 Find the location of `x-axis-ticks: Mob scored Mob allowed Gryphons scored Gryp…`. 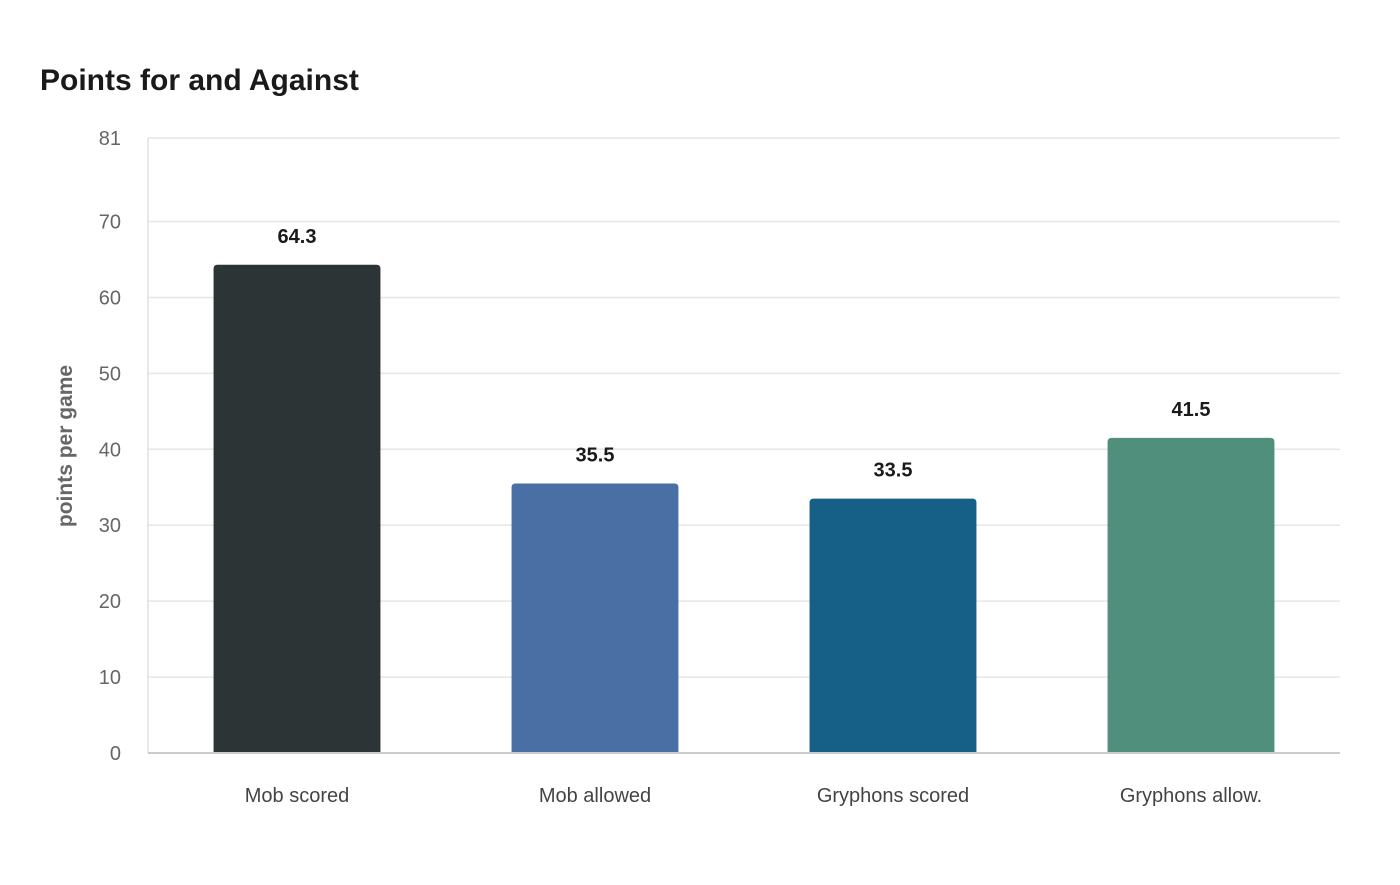

x-axis-ticks: Mob scored Mob allowed Gryphons scored Gryp… is located at coordinates (753, 796).